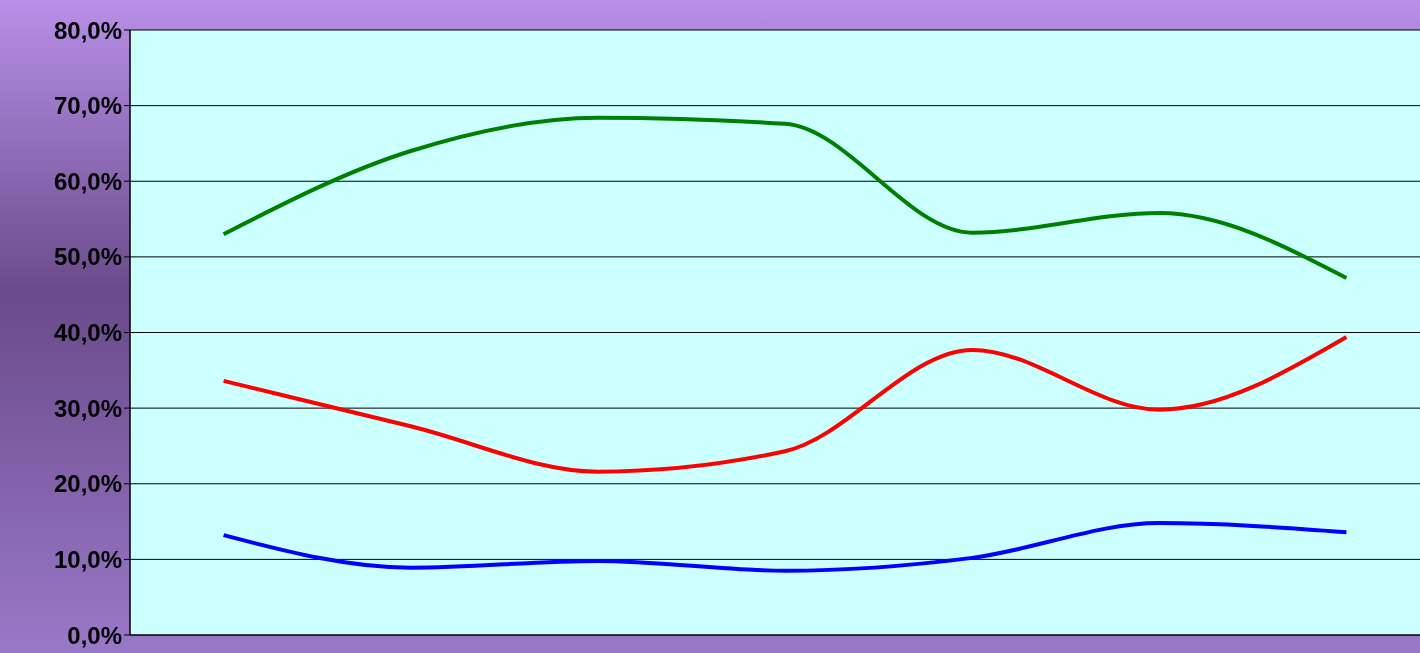 The width and height of the screenshot is (1420, 653). I want to click on y-tick-label: 50,0%, so click(87, 257).